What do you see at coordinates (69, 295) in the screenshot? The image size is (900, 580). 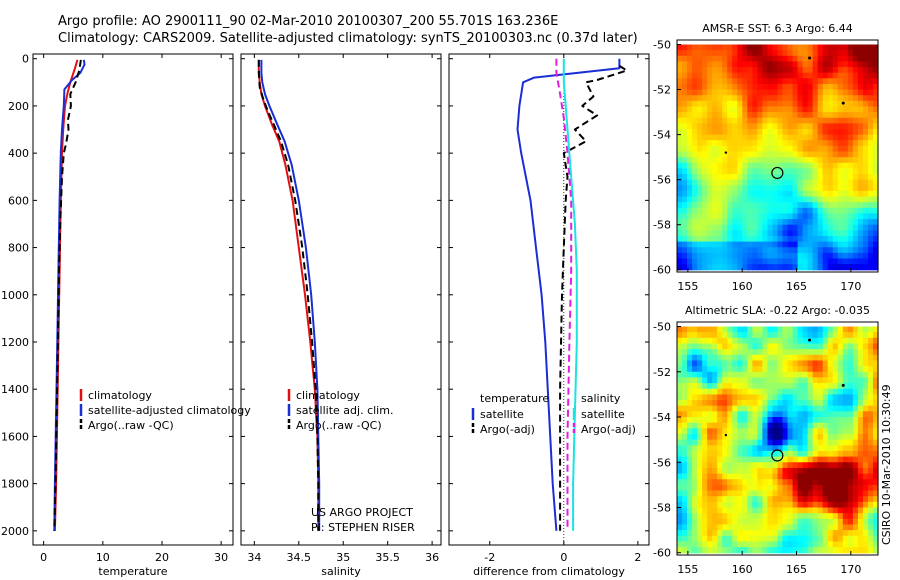 I see `series-line` at bounding box center [69, 295].